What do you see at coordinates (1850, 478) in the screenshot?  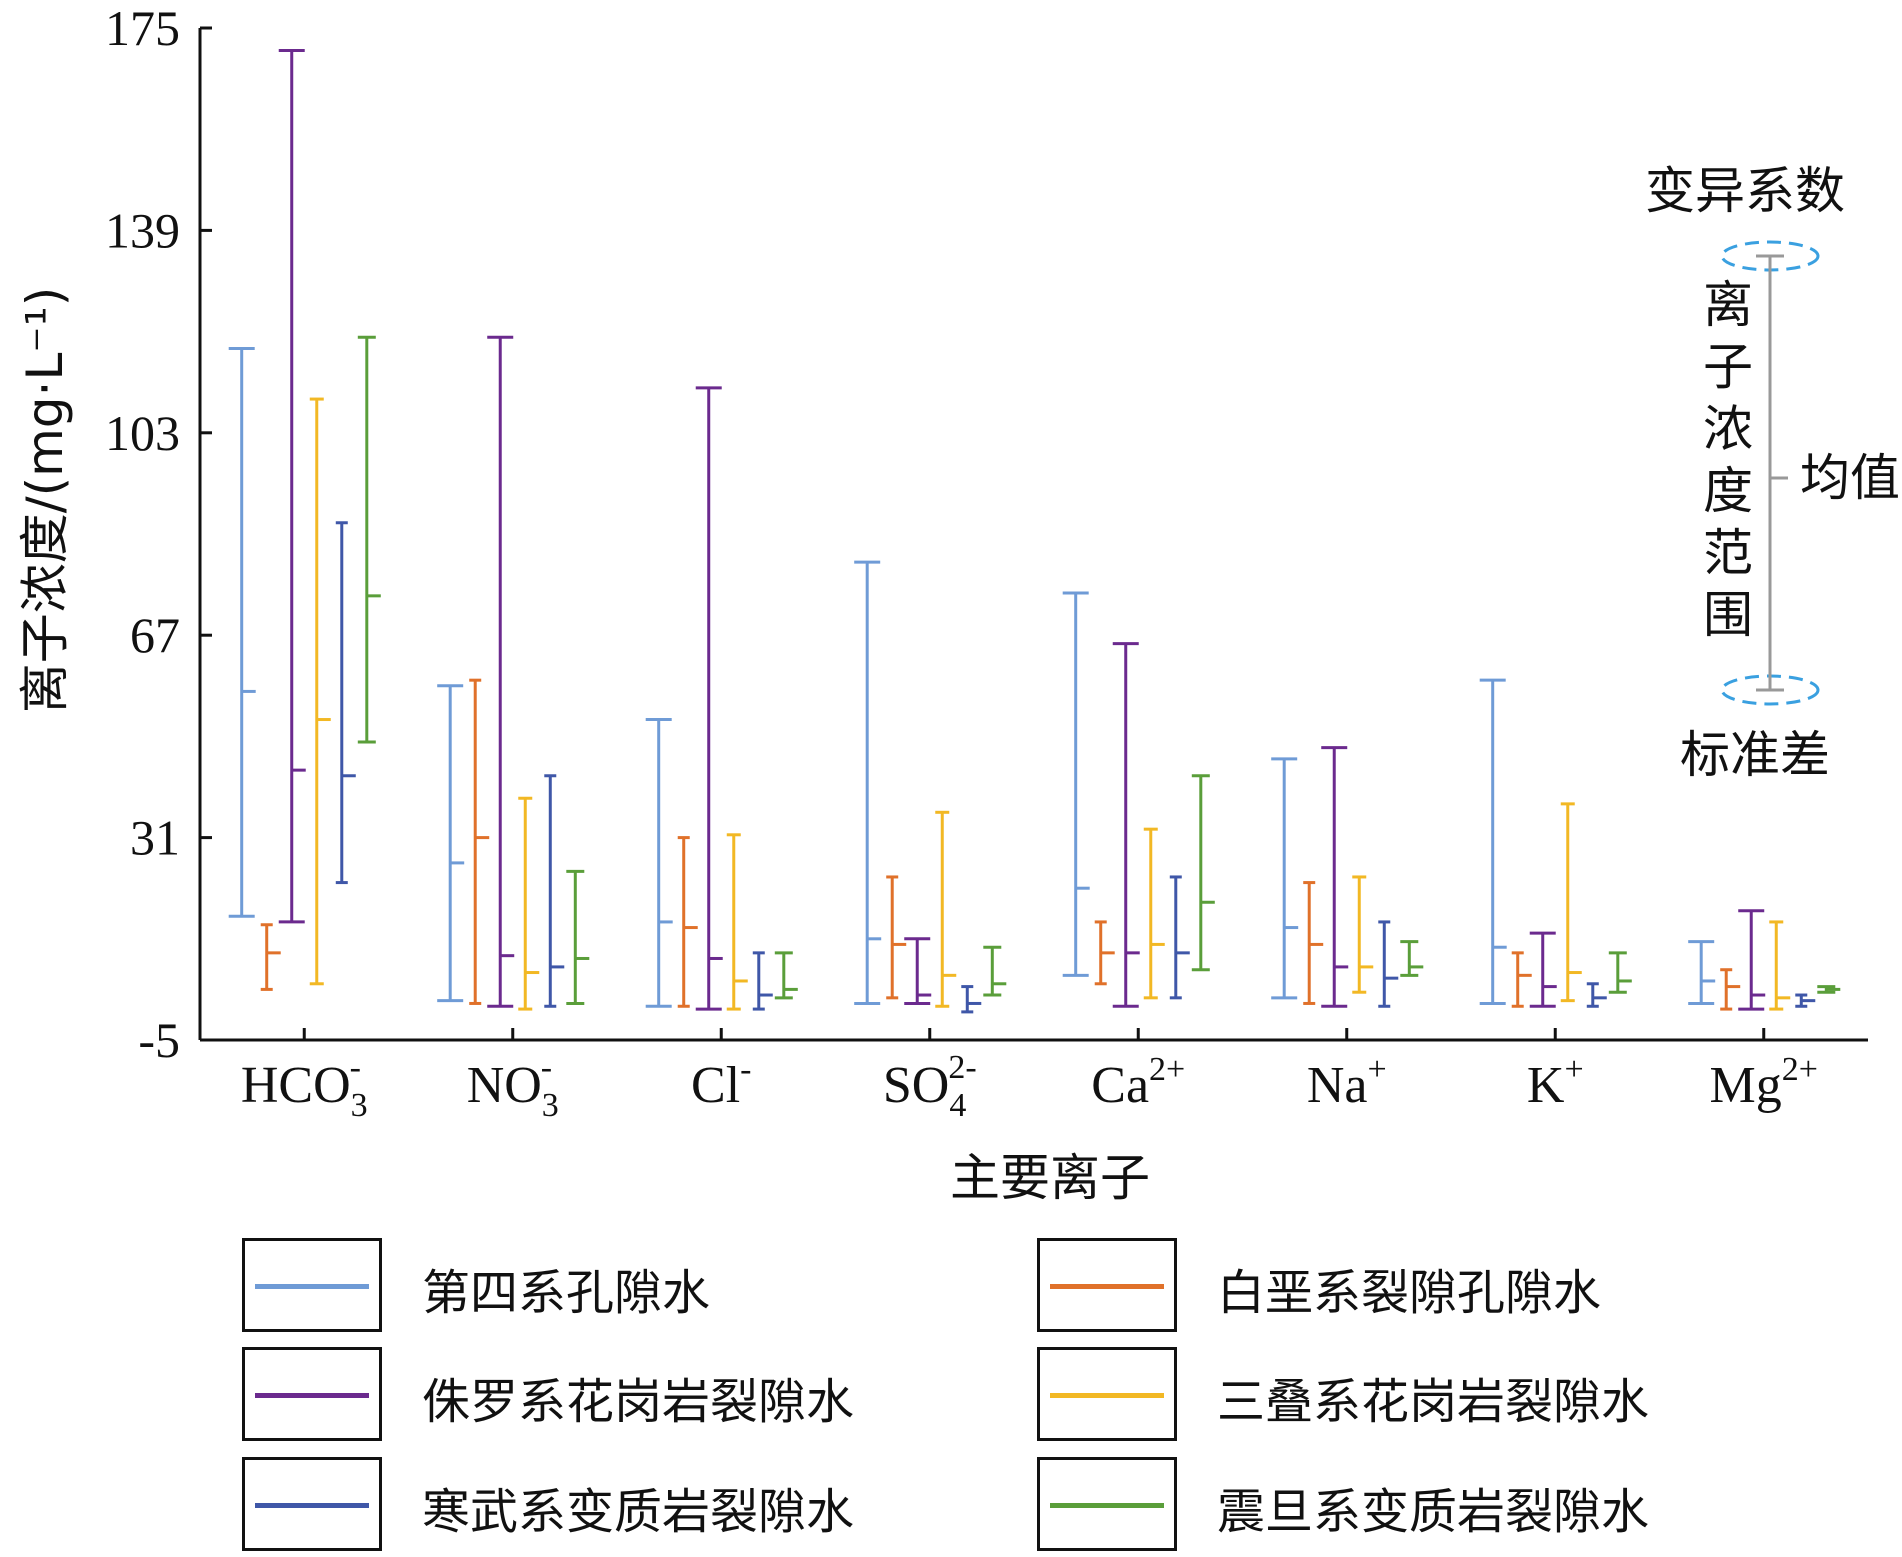 I see `annotation-mean-label: 均值` at bounding box center [1850, 478].